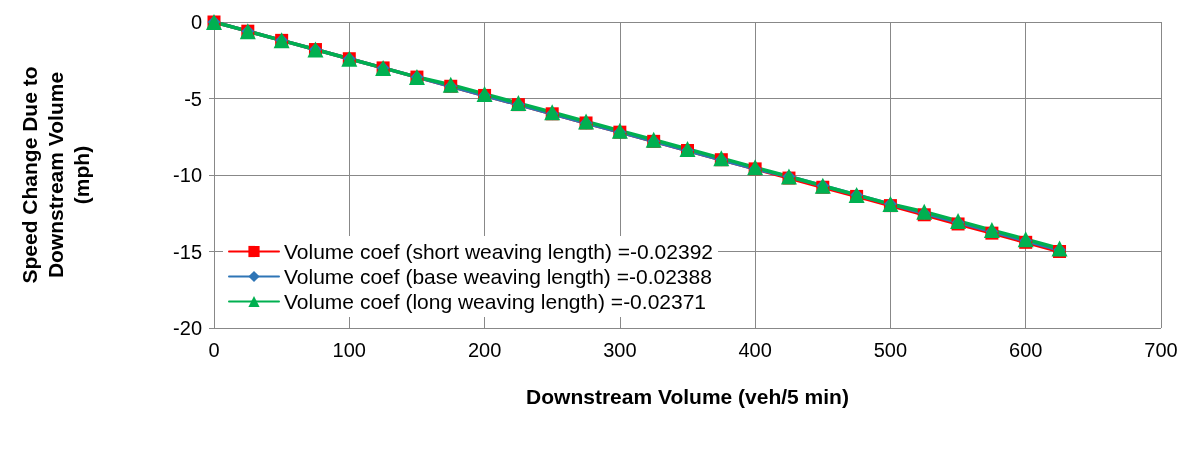  Describe the element at coordinates (1161, 350) in the screenshot. I see `x-tick-label: 700` at that location.